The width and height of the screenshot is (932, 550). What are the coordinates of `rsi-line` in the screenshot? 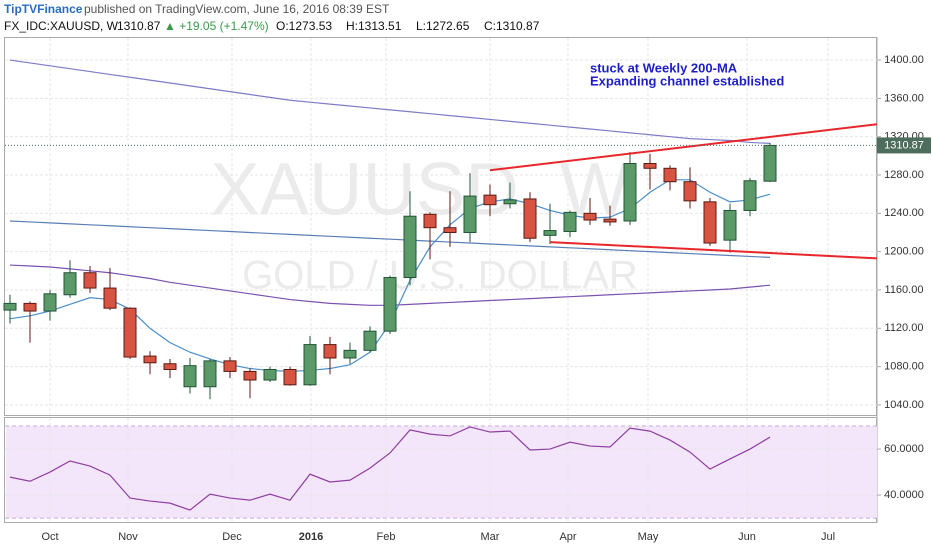 It's located at (390, 468).